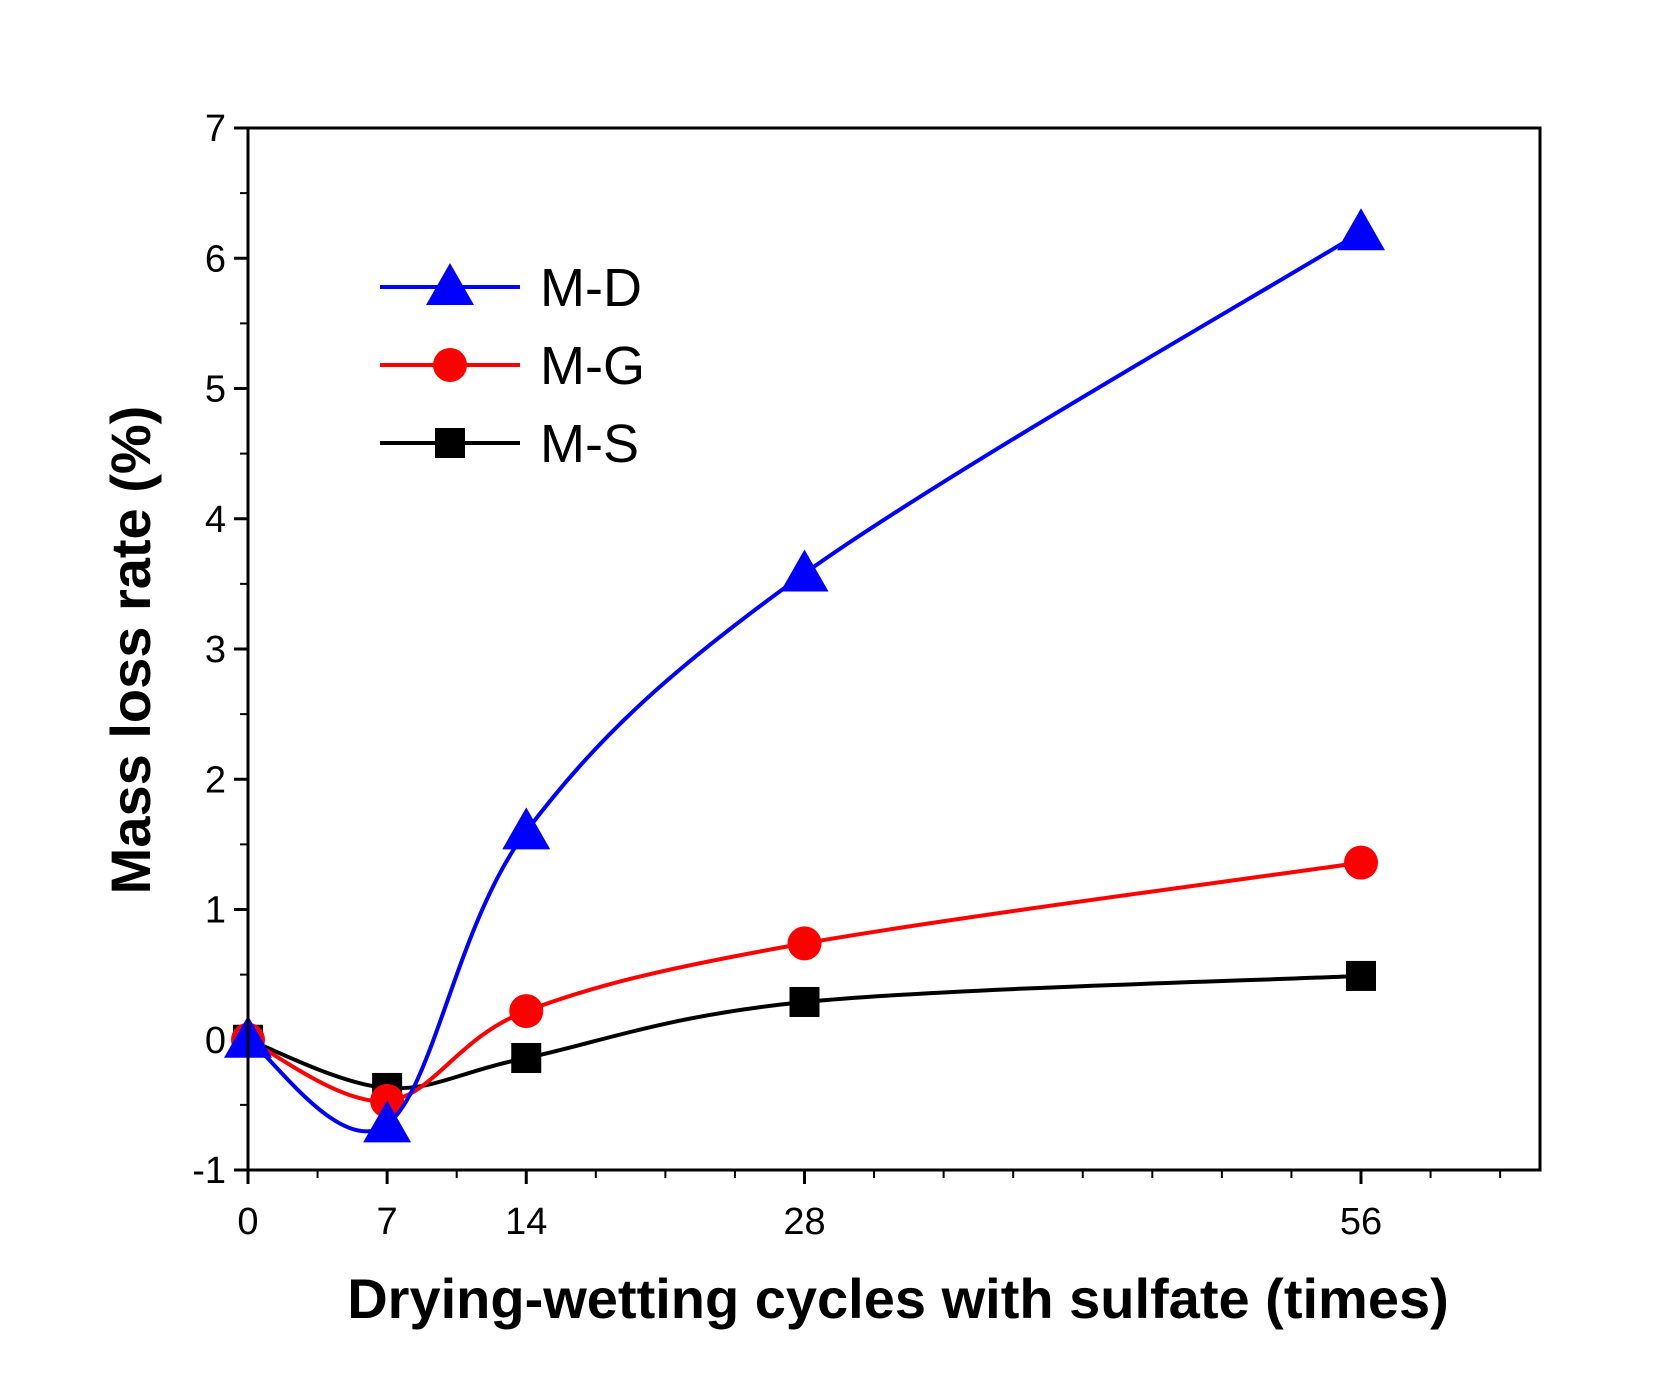  Describe the element at coordinates (591, 288) in the screenshot. I see `legend-label-m-d: M-D` at that location.